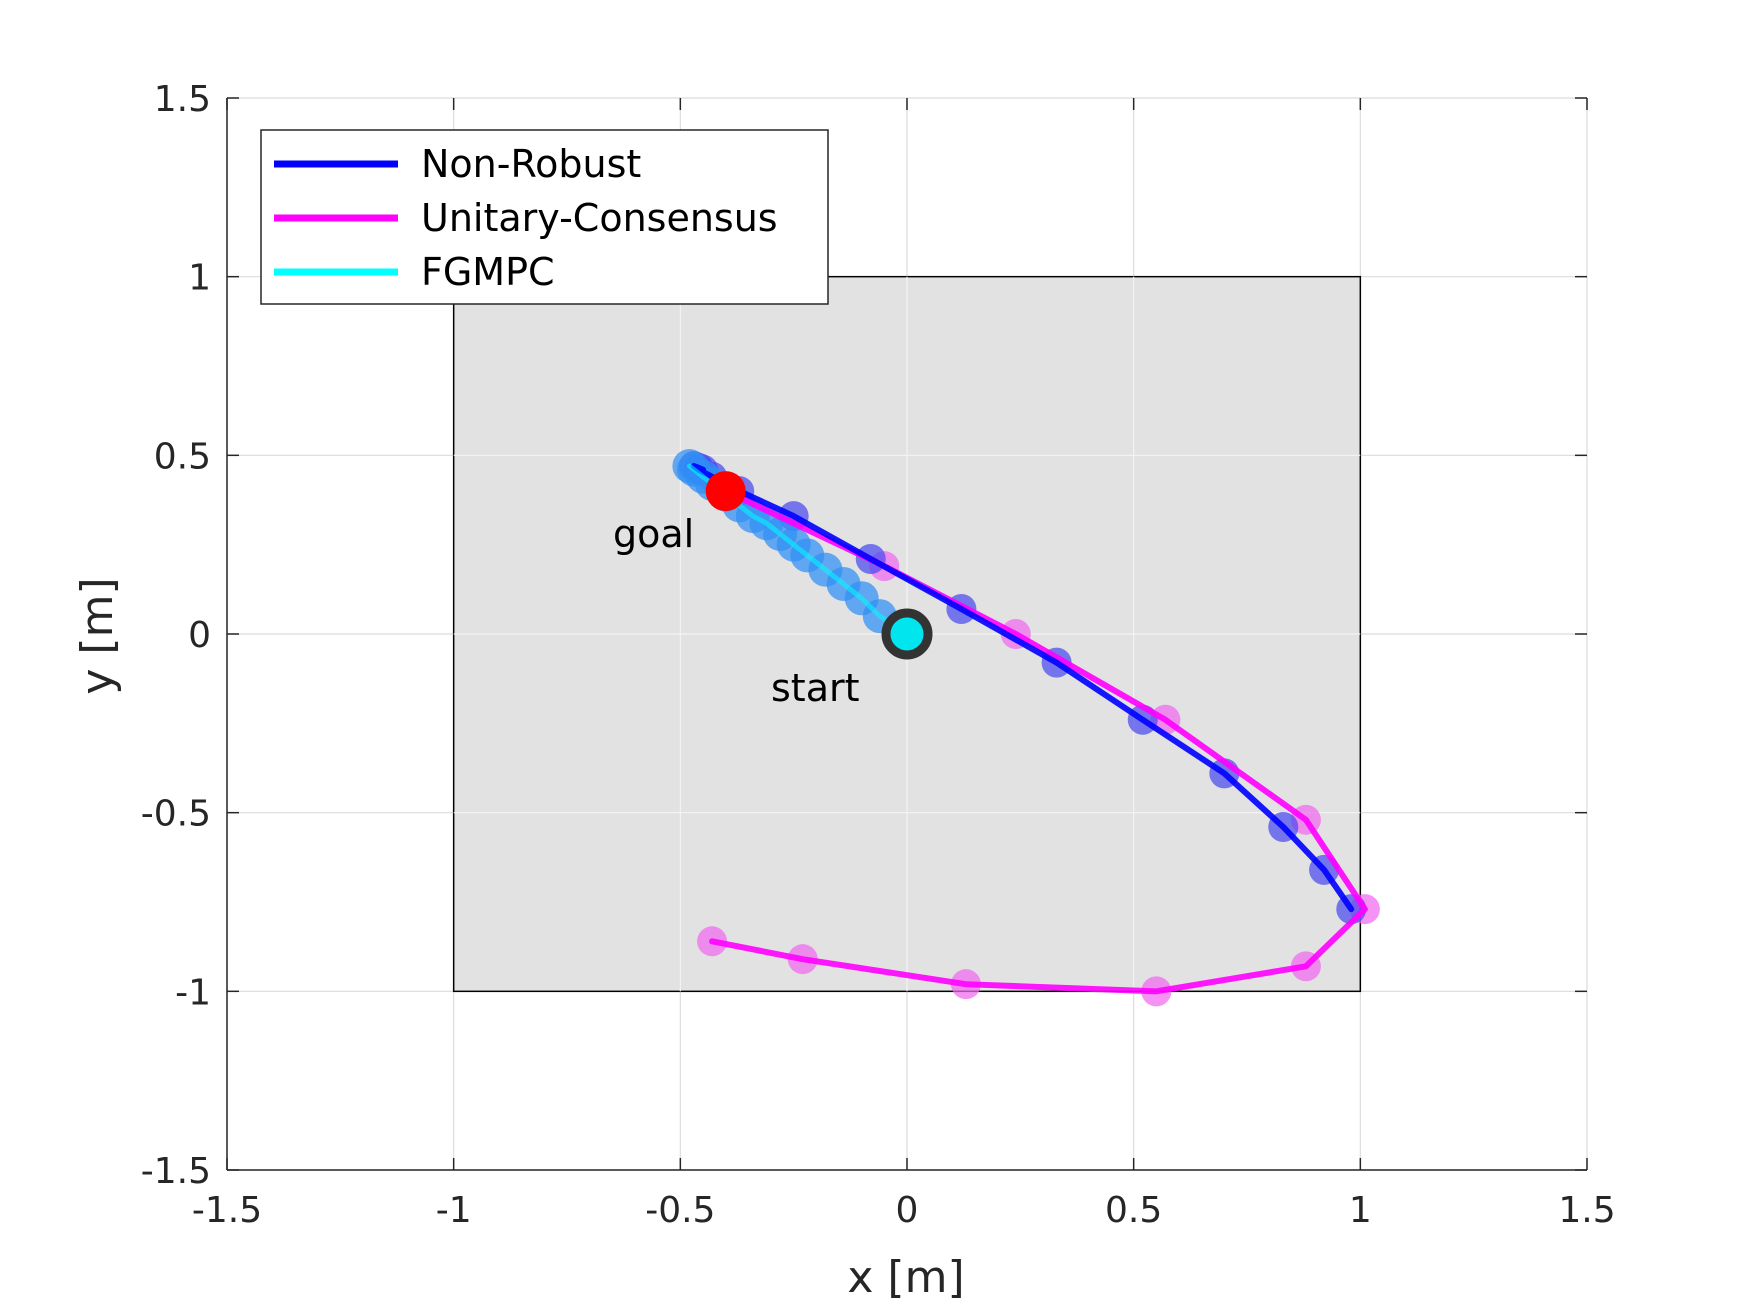  What do you see at coordinates (97, 635) in the screenshot?
I see `y-axis-label: y [m]` at bounding box center [97, 635].